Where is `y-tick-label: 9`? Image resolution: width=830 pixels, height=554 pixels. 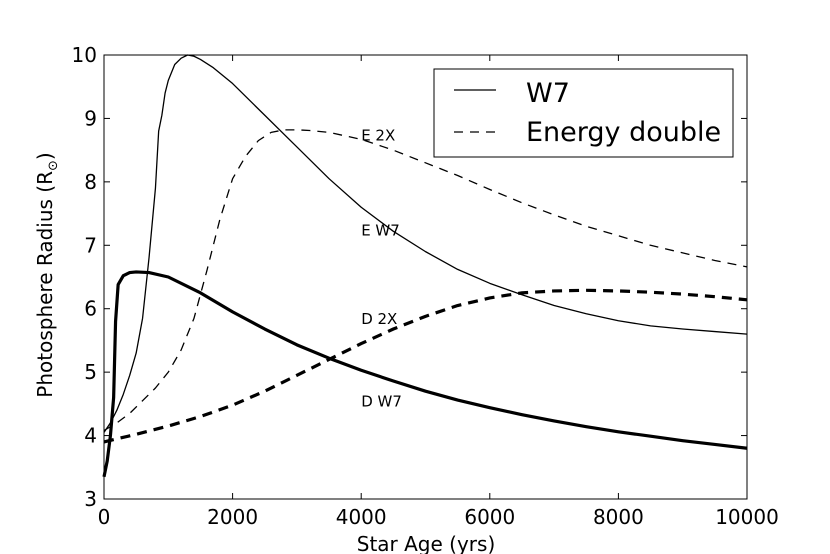
y-tick-label: 9 is located at coordinates (90, 118).